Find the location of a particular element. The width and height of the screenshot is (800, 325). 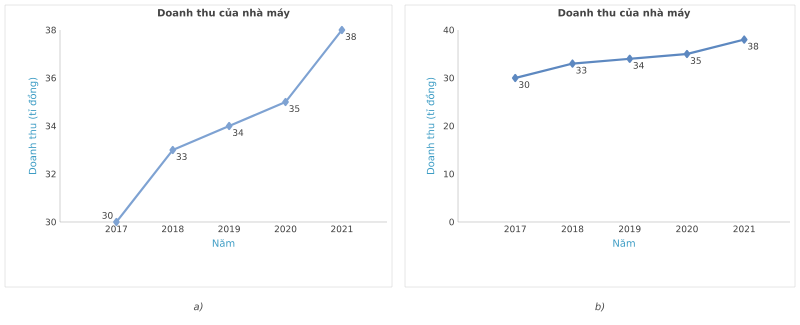

text: b) is located at coordinates (599, 307).